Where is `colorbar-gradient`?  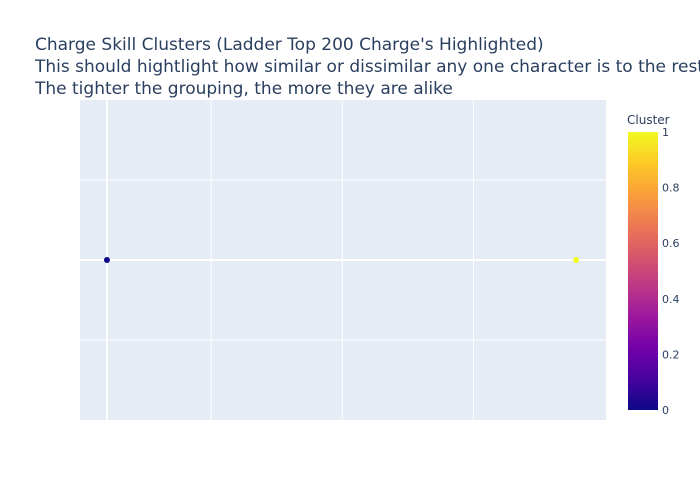 colorbar-gradient is located at coordinates (643, 271).